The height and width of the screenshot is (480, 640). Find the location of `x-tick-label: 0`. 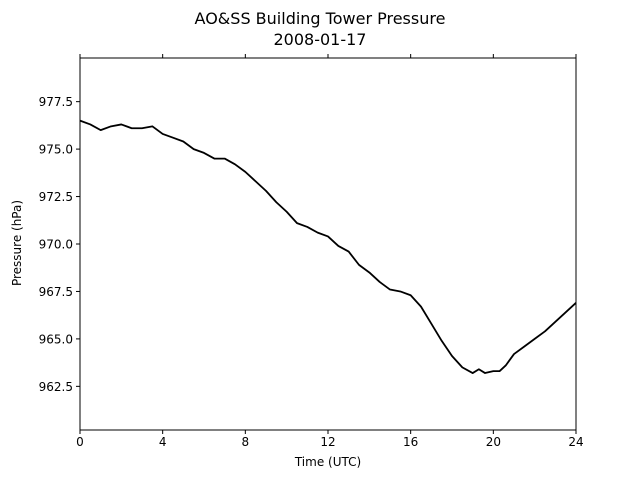

x-tick-label: 0 is located at coordinates (80, 442).